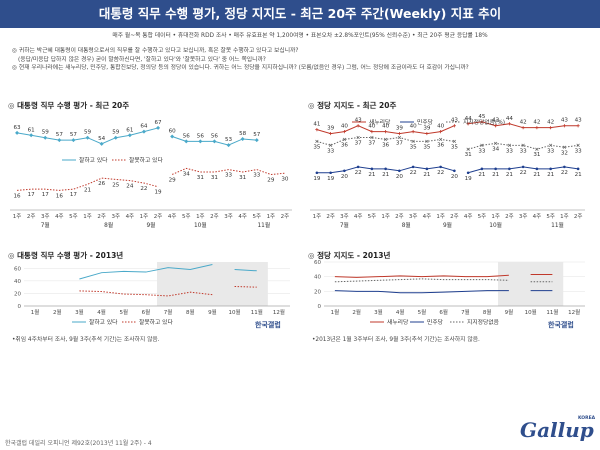  What do you see at coordinates (212, 284) in the screenshot?
I see `approval-2013-highlight-band` at bounding box center [212, 284].